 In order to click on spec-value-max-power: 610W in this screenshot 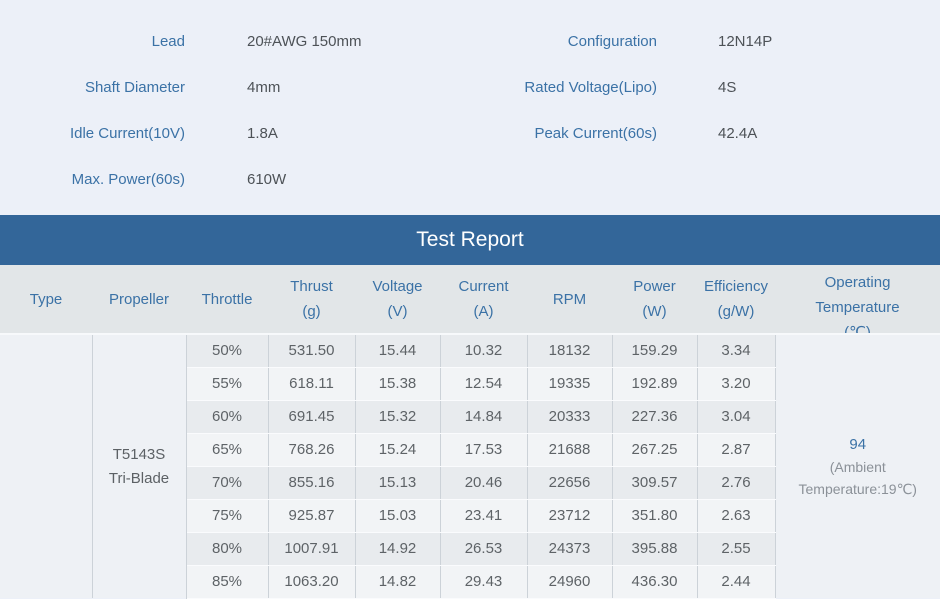, I will do `click(327, 179)`.